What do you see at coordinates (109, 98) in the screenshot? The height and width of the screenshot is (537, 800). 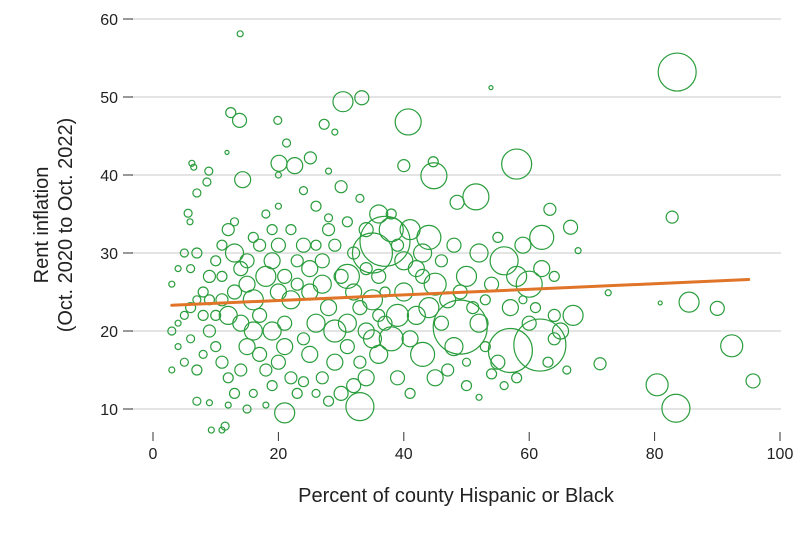 I see `y-tick-label: 50` at bounding box center [109, 98].